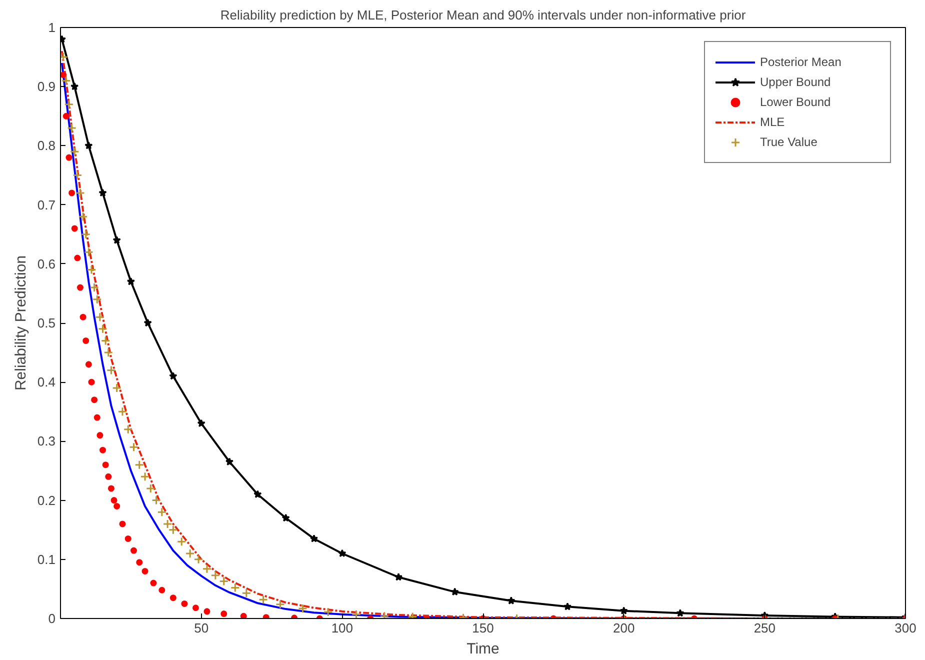 The height and width of the screenshot is (660, 925). What do you see at coordinates (483, 15) in the screenshot?
I see `chart-title: Reliability prediction by MLE, Posterior Mean and 90% intervals under non-informative prior` at bounding box center [483, 15].